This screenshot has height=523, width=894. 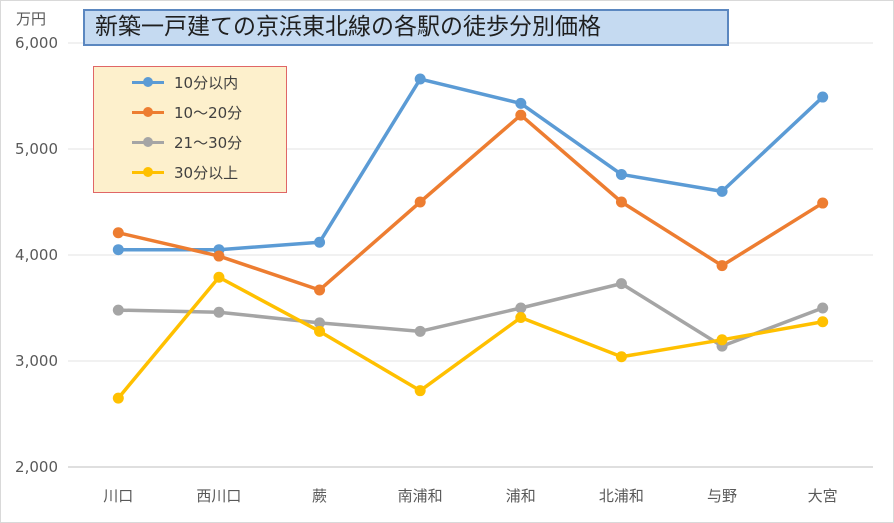 What do you see at coordinates (36, 149) in the screenshot?
I see `y-tick-label: 5,000` at bounding box center [36, 149].